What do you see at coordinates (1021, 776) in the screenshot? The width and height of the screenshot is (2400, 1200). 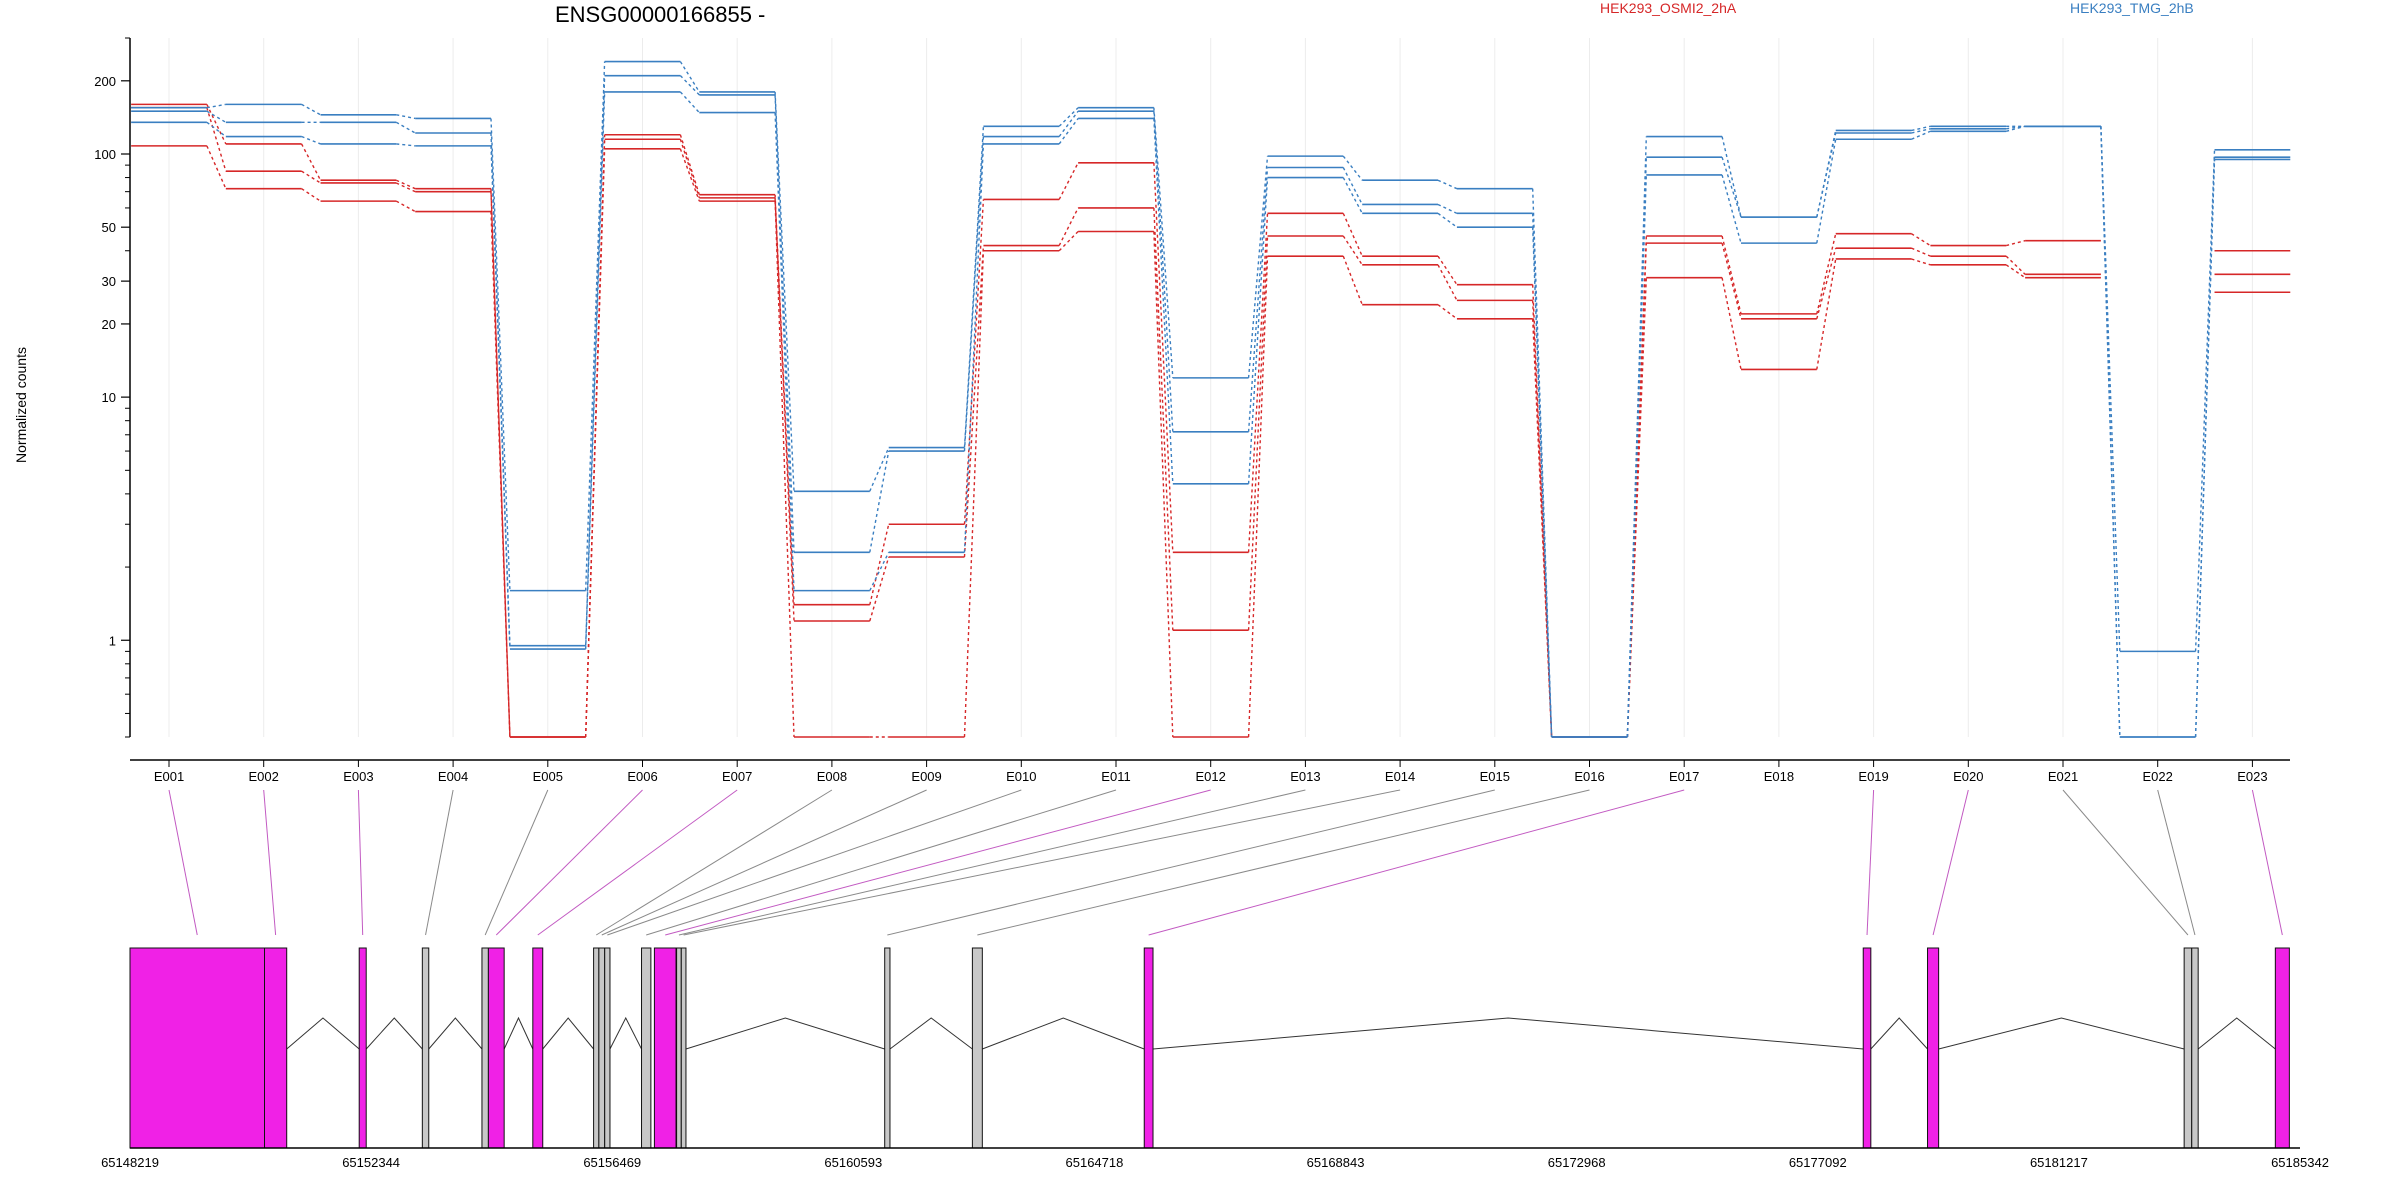 I see `x-tick-label-E010: E010` at bounding box center [1021, 776].